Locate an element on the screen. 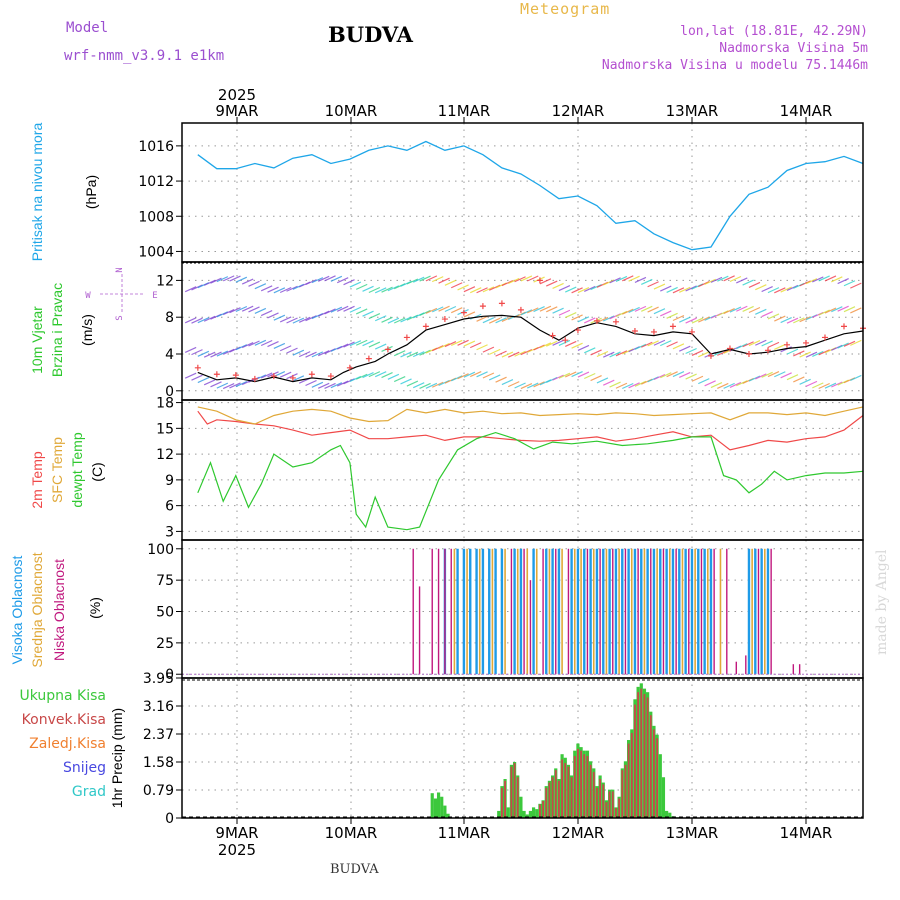 This screenshot has width=900, height=900. precip-tick-label: 3.16 is located at coordinates (158, 707).